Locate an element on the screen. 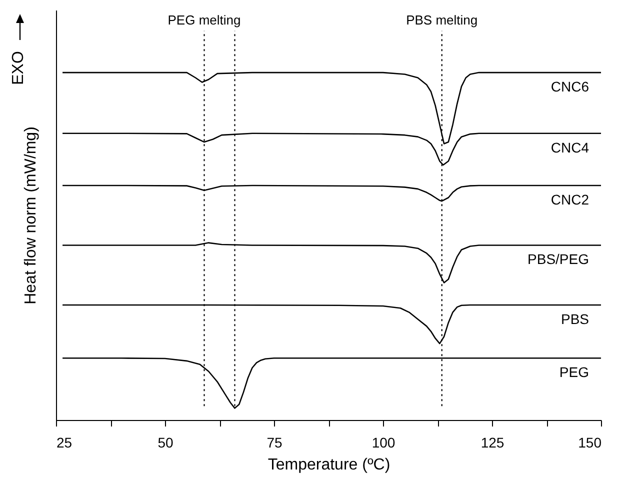  x-tick-label: 150 is located at coordinates (590, 442).